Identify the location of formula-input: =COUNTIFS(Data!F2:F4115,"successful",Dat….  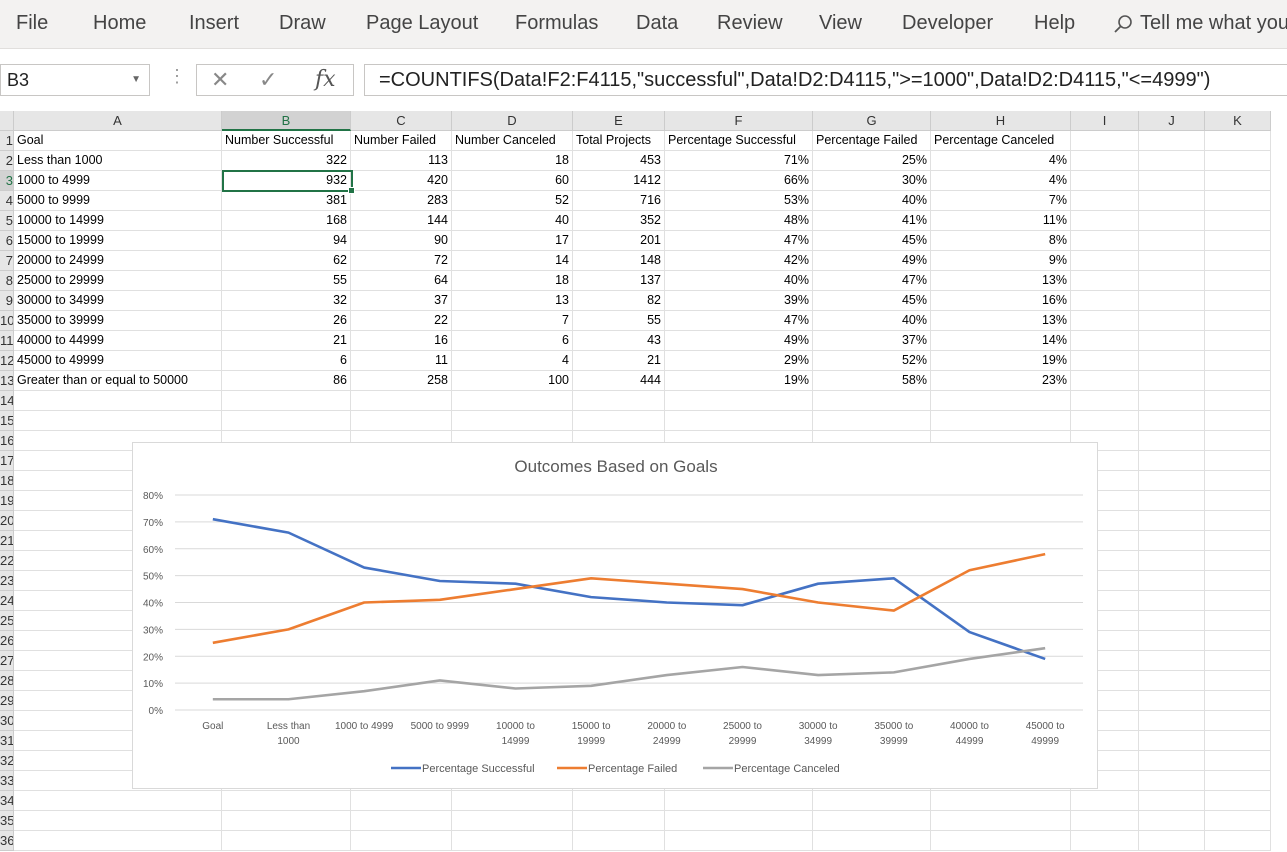
(825, 80).